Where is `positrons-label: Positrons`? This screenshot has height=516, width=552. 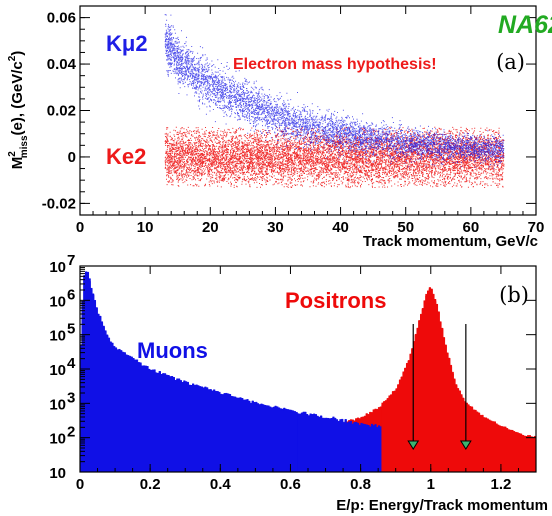 positrons-label: Positrons is located at coordinates (335, 300).